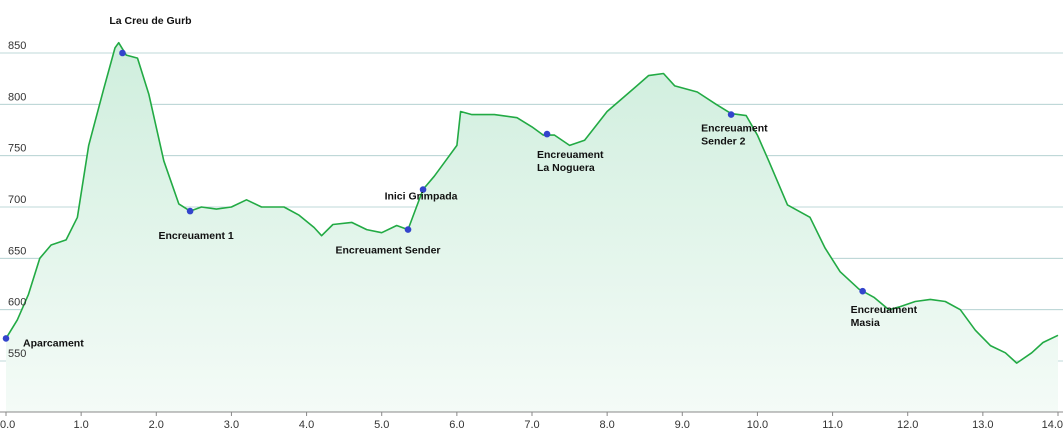 This screenshot has height=432, width=1063. Describe the element at coordinates (80, 425) in the screenshot. I see `x-tick-label: 1.0` at that location.